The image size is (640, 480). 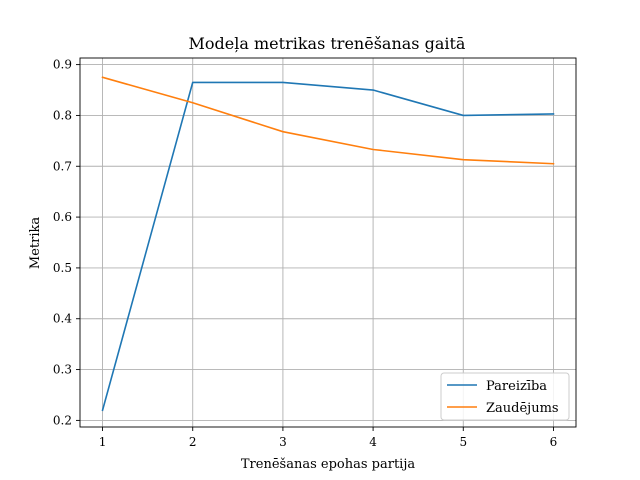 What do you see at coordinates (327, 43) in the screenshot?
I see `chart-title: Modeļa metrikas trenēšanas gaitā` at bounding box center [327, 43].